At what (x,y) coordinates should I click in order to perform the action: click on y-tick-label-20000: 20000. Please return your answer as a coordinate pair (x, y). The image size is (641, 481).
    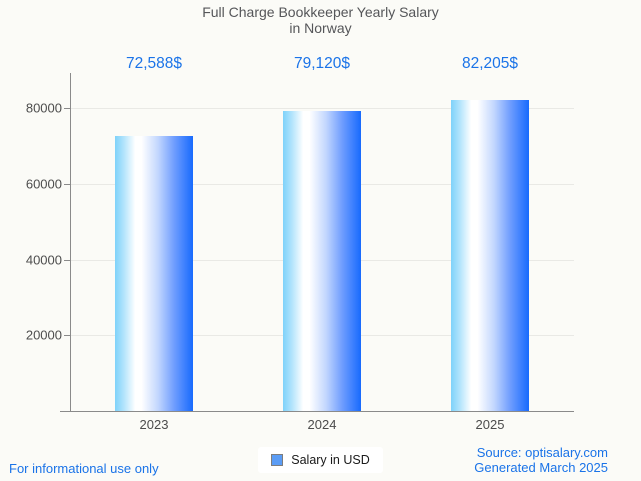
    Looking at the image, I should click on (43, 335).